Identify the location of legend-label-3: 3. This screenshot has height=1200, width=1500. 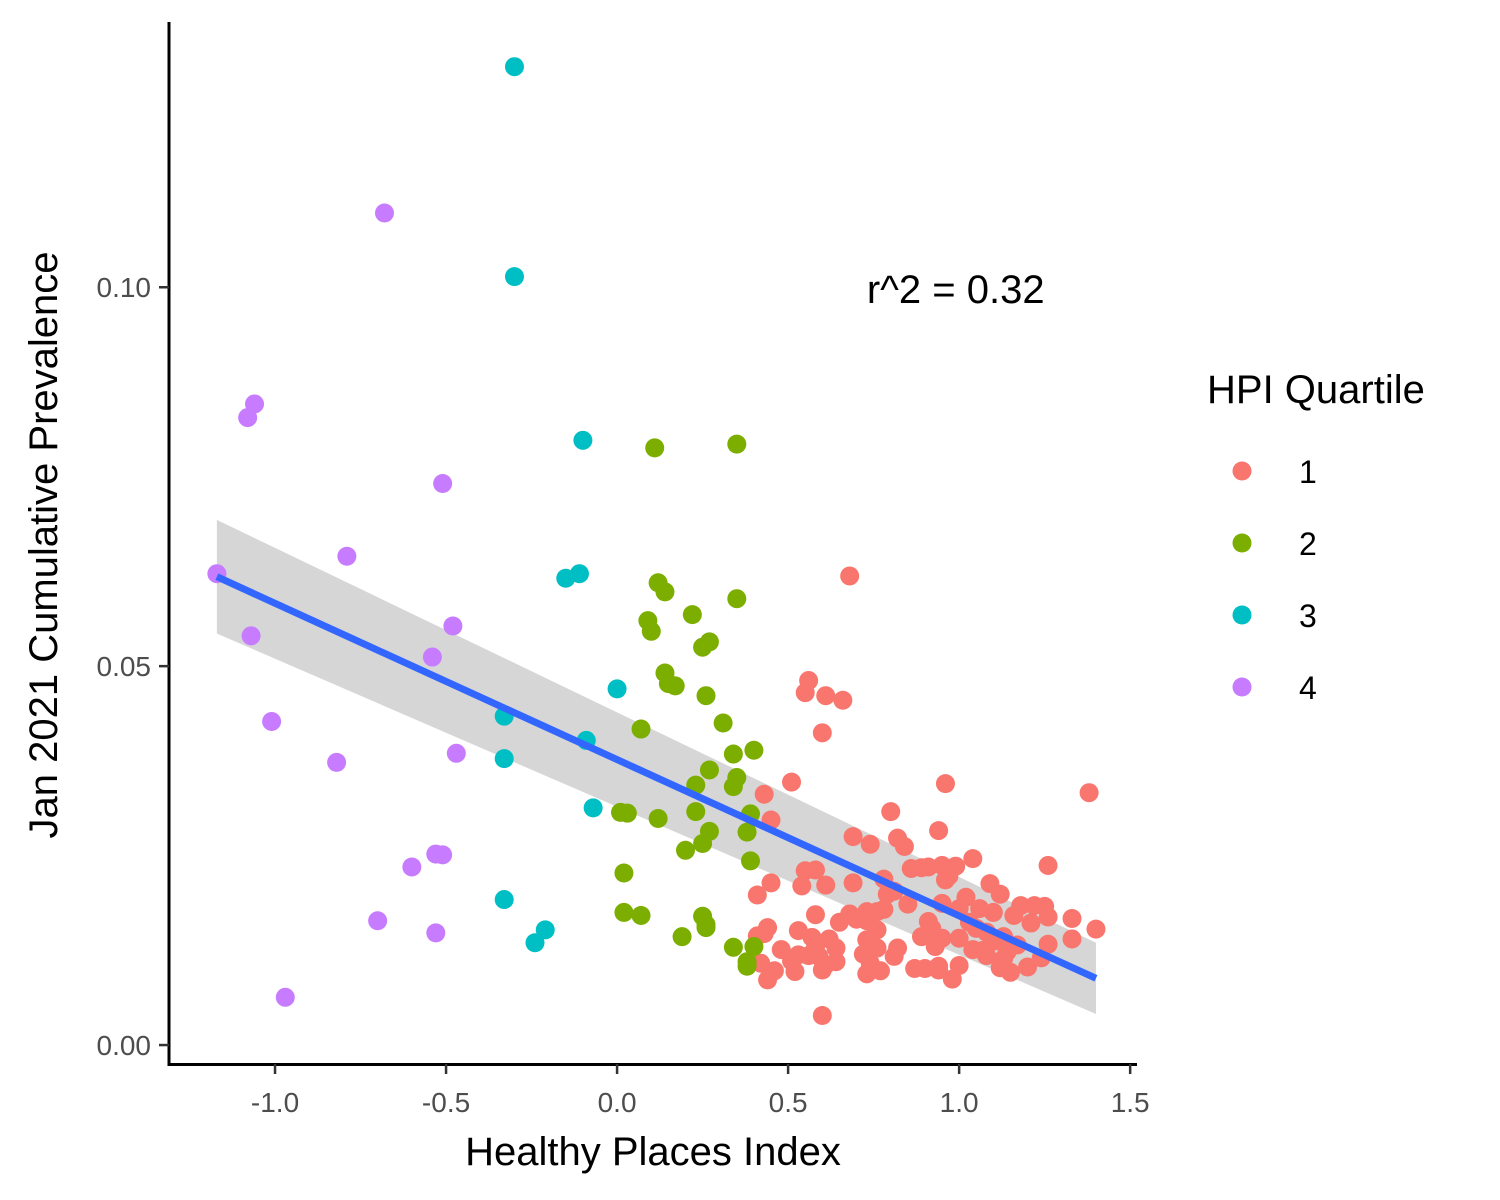
(1308, 616).